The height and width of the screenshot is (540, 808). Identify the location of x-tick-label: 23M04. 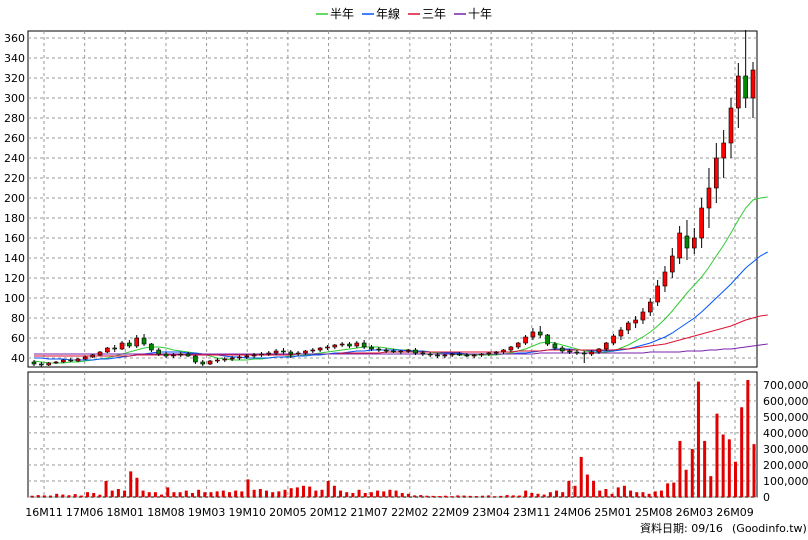
(491, 512).